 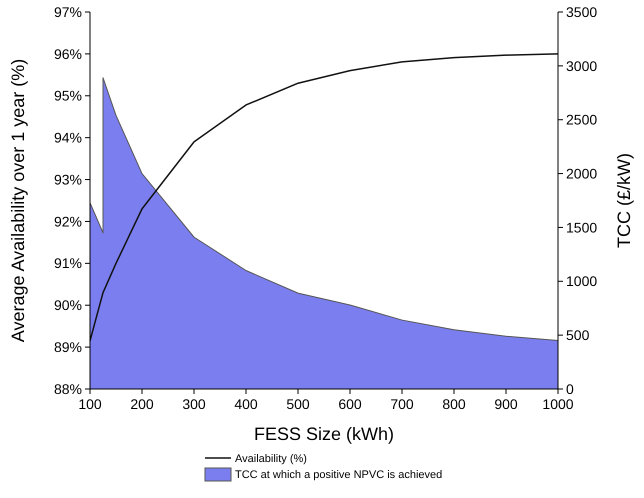 What do you see at coordinates (582, 120) in the screenshot?
I see `y2-tick-label: 2500` at bounding box center [582, 120].